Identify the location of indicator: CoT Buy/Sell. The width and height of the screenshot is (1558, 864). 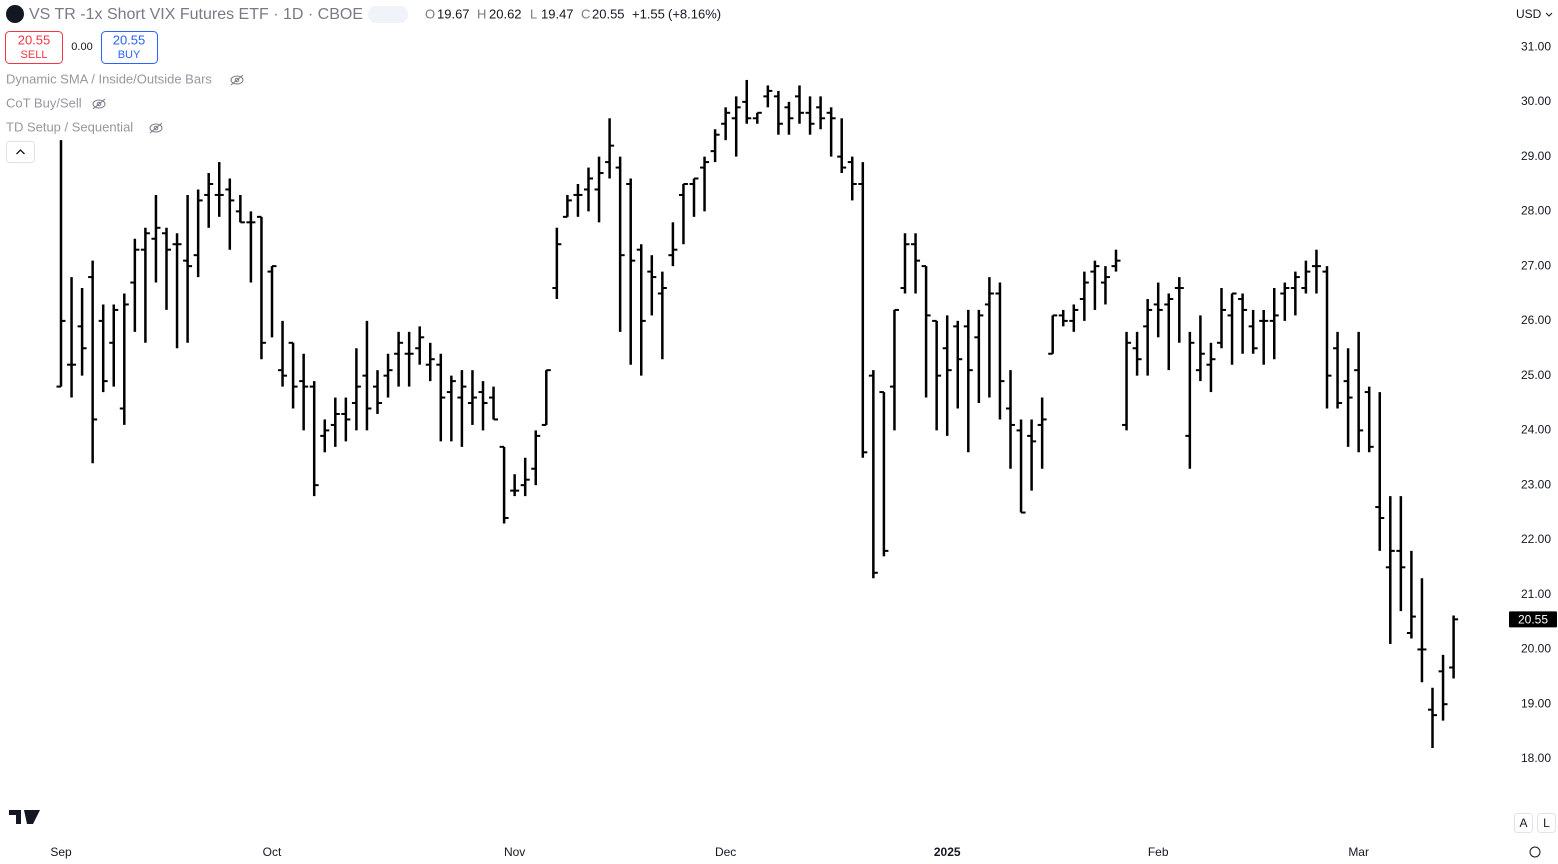
(44, 102).